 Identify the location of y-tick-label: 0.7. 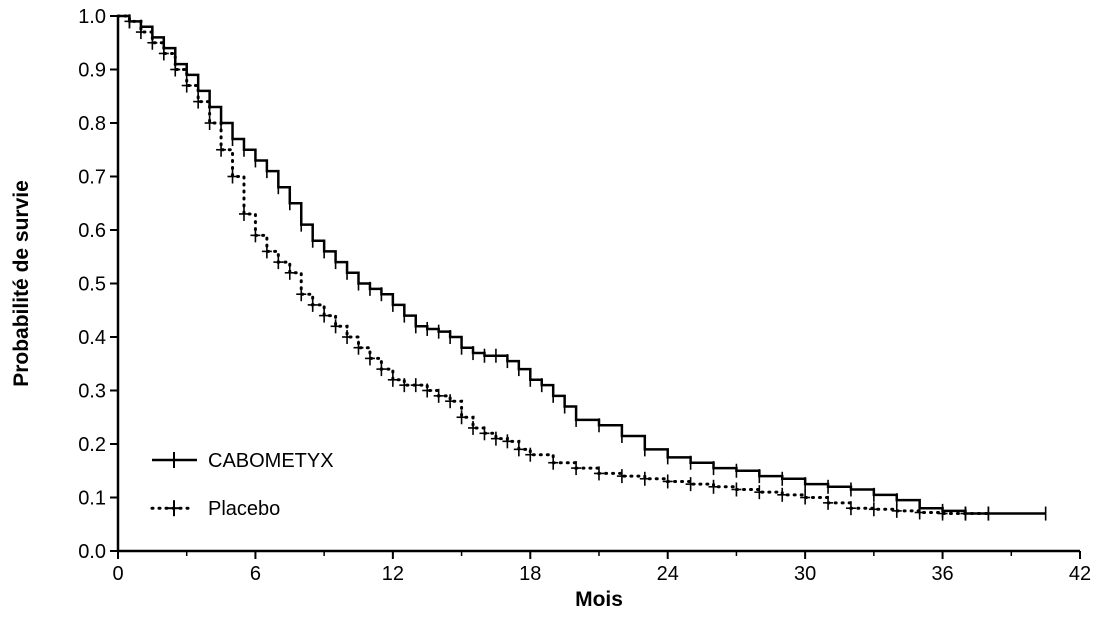
(92, 178).